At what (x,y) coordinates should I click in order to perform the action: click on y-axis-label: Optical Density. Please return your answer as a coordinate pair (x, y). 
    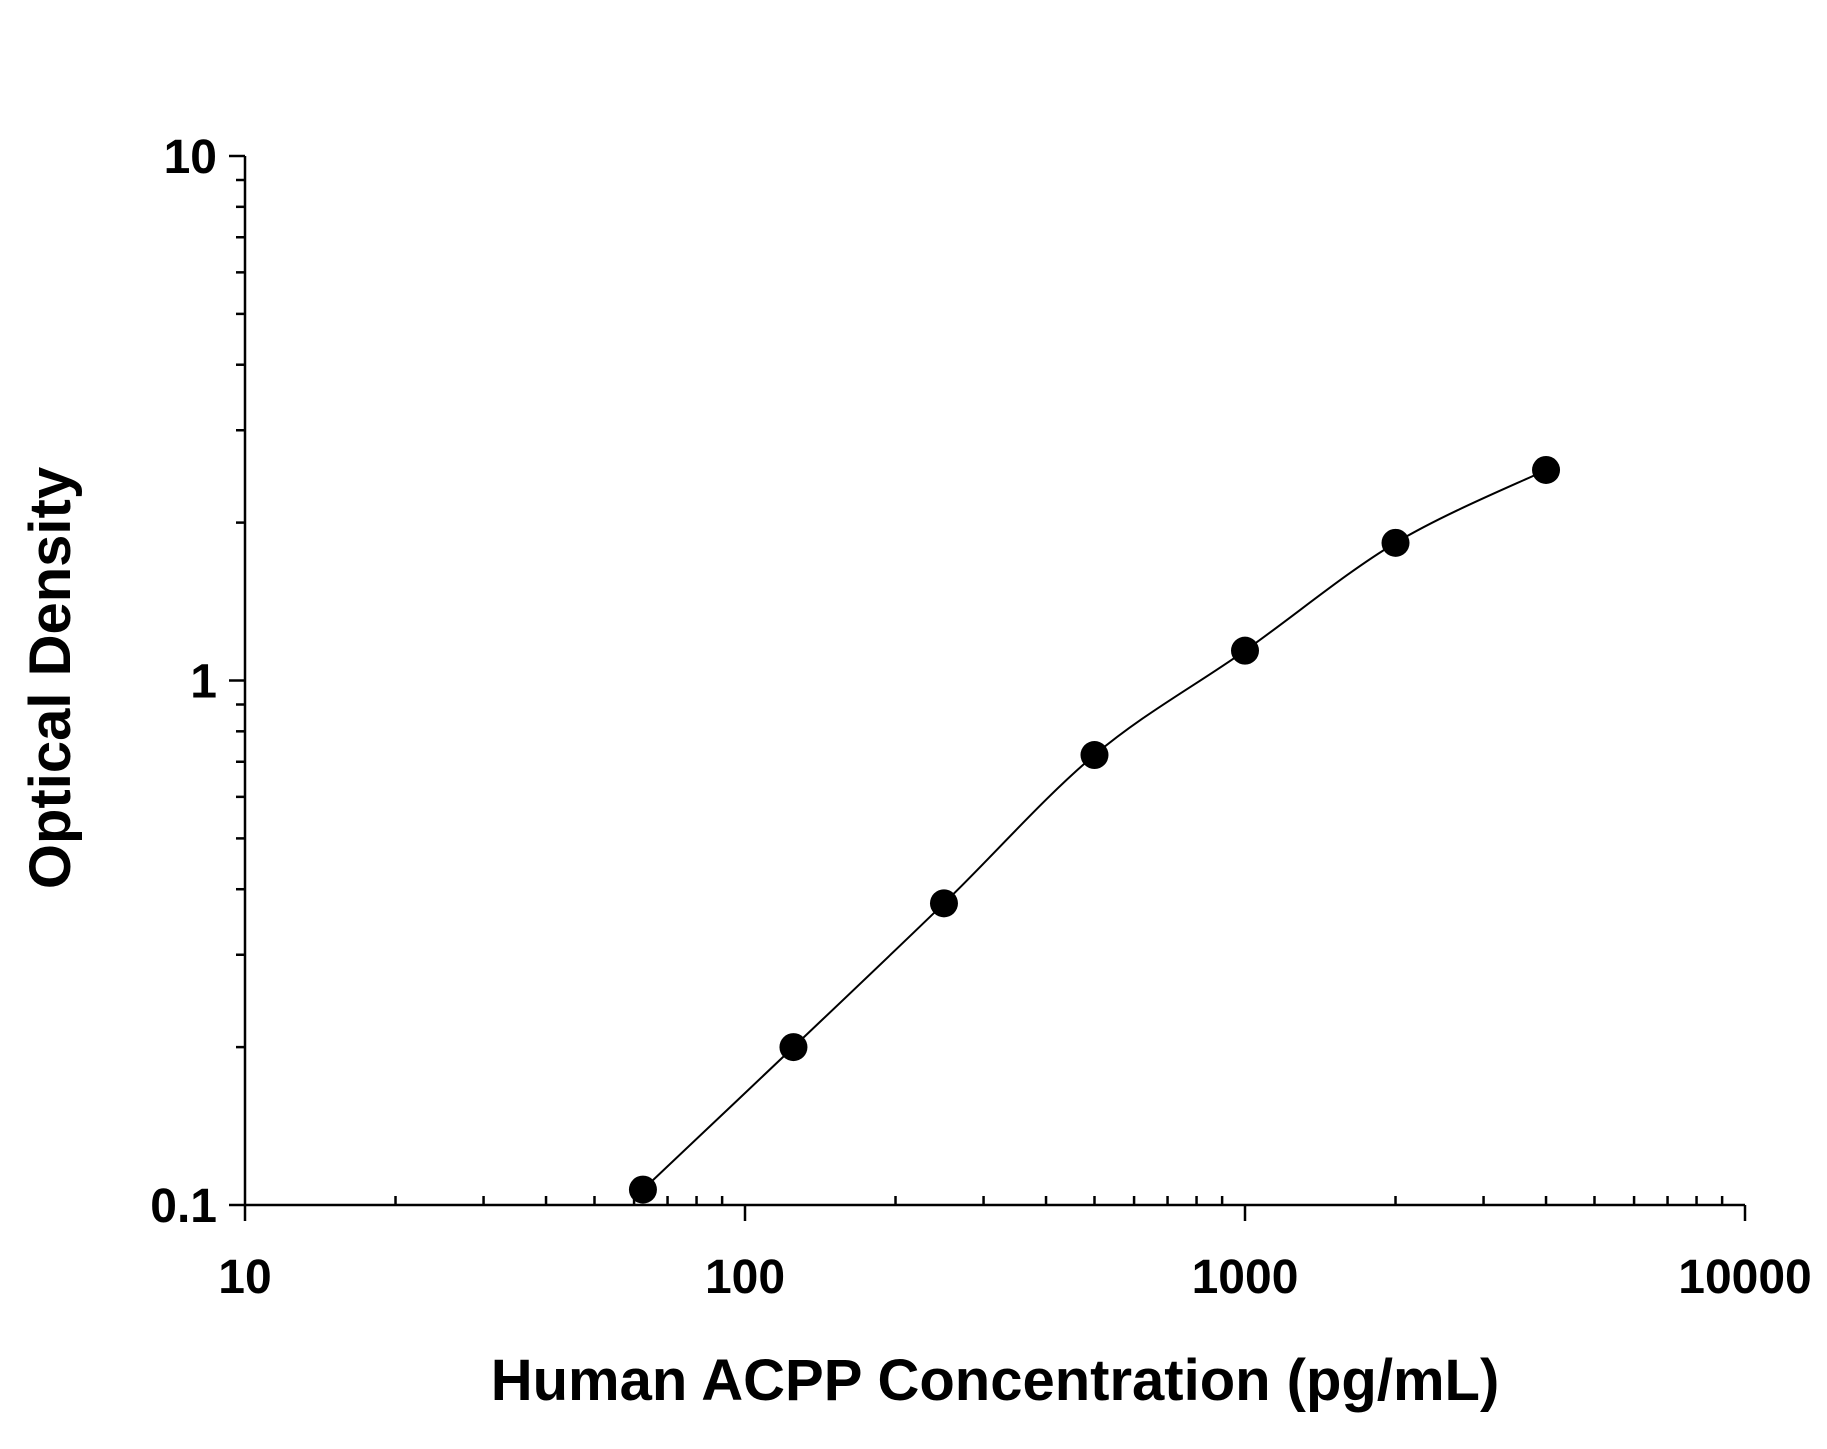
    Looking at the image, I should click on (50, 678).